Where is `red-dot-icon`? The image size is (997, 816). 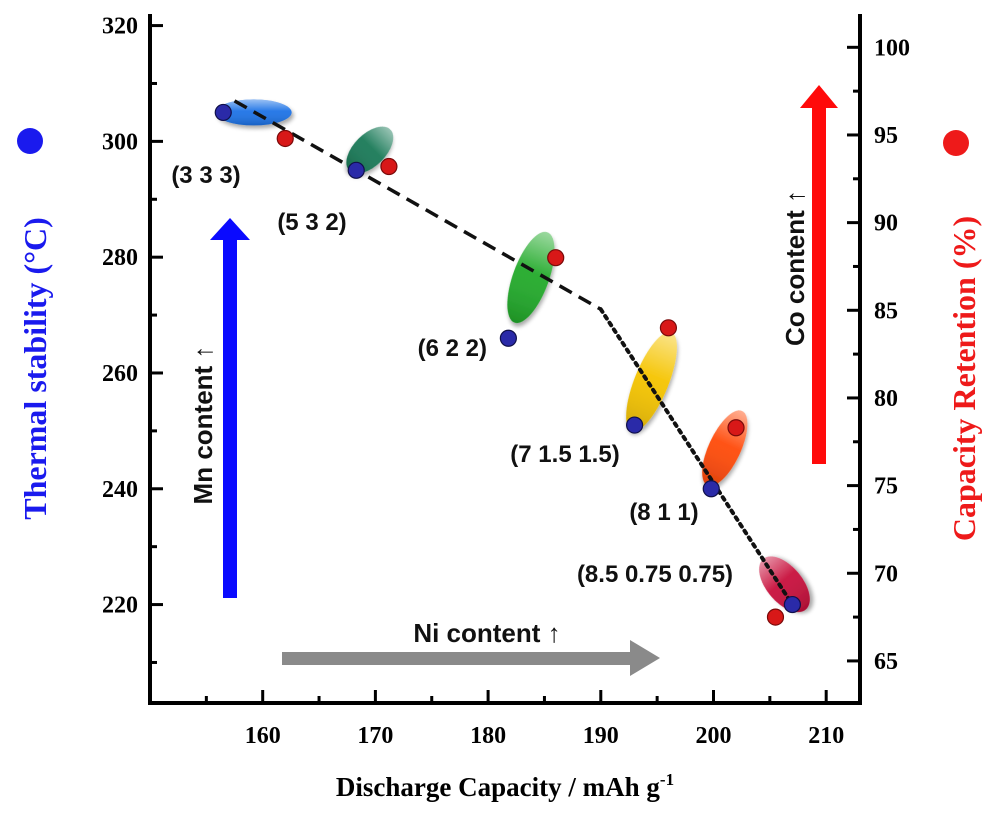
red-dot-icon is located at coordinates (956, 143).